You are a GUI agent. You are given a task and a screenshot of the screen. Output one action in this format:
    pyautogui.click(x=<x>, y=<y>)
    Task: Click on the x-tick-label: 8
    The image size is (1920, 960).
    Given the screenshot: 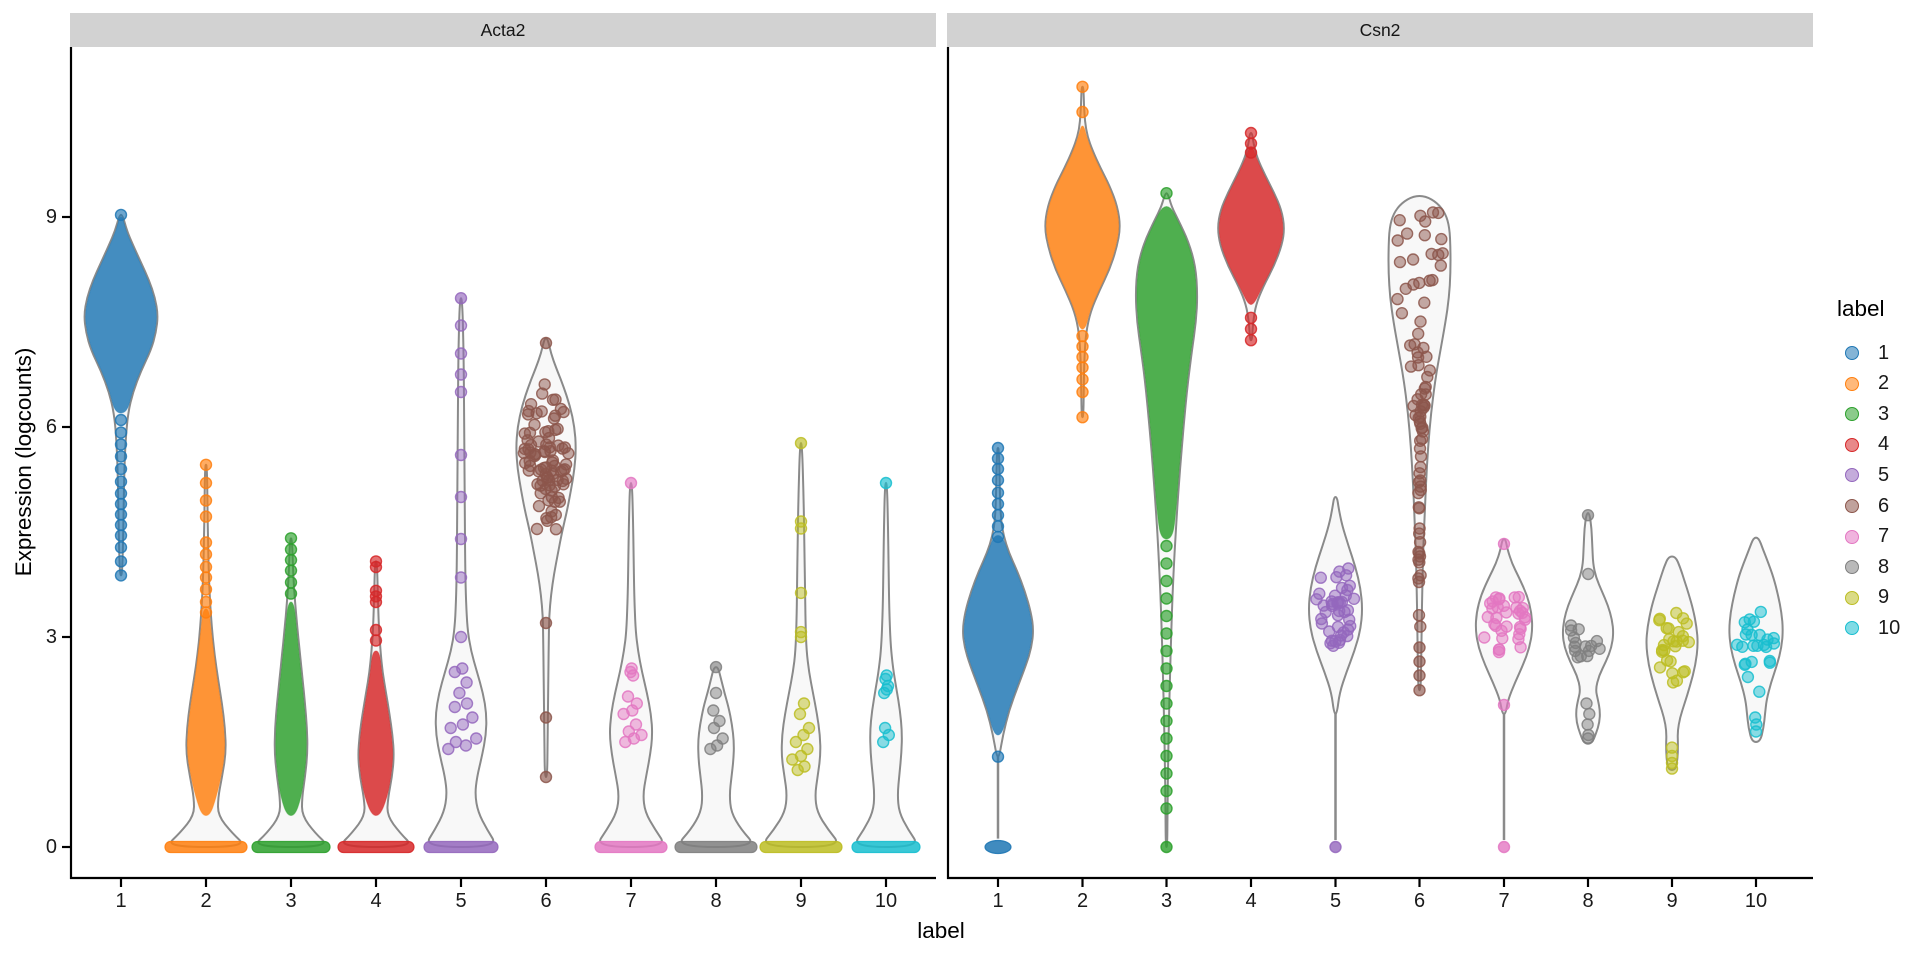 What is the action you would take?
    pyautogui.click(x=716, y=901)
    